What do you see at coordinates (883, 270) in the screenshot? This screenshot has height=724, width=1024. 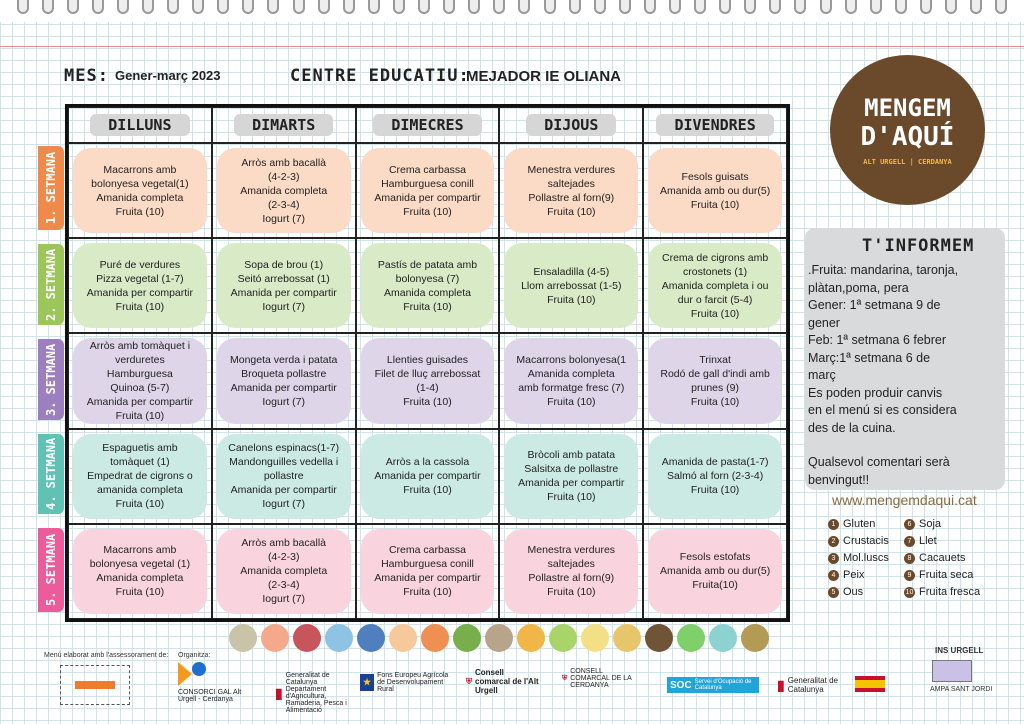 I see `info-line: .Fruita: mandarina, taronja,` at bounding box center [883, 270].